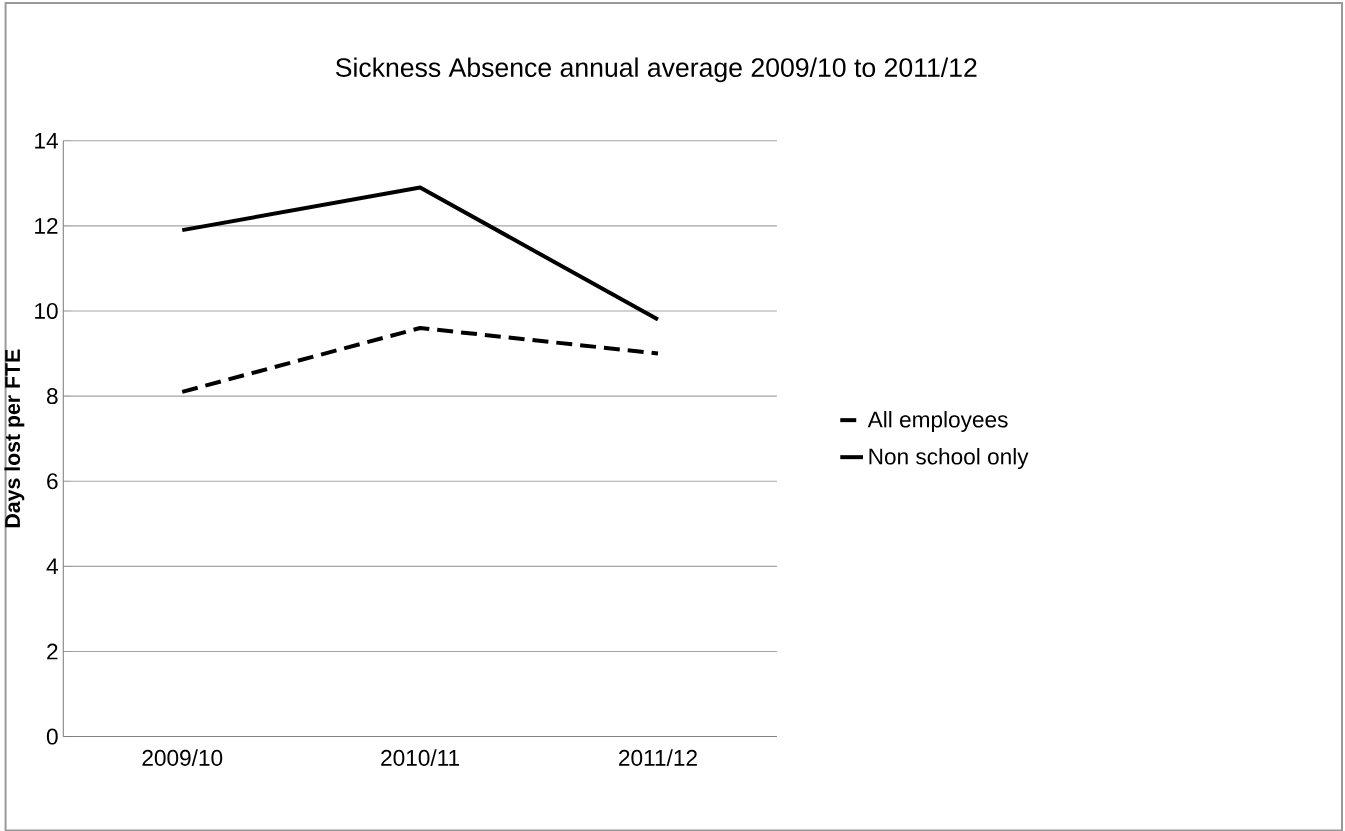  Describe the element at coordinates (937, 421) in the screenshot. I see `legend-label: All employees` at that location.